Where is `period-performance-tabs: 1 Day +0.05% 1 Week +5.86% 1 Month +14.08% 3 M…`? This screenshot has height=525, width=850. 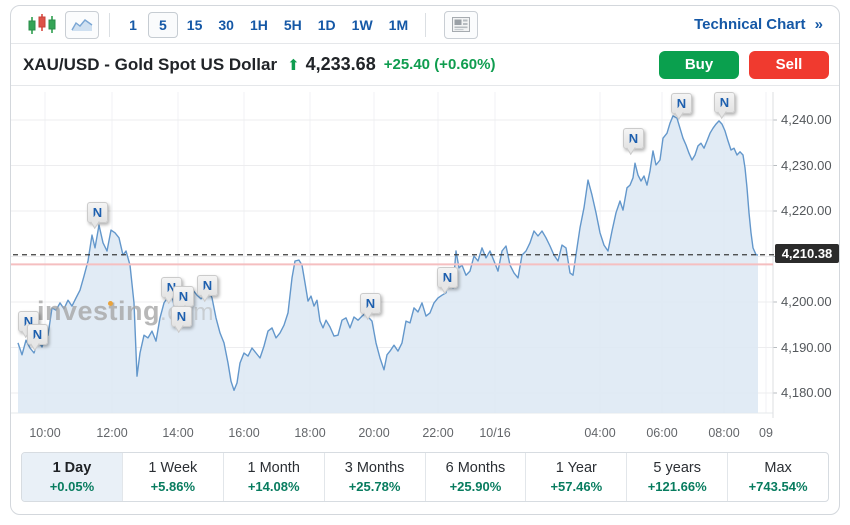
period-performance-tabs: 1 Day +0.05% 1 Week +5.86% 1 Month +14.08% 3 M… is located at coordinates (425, 477).